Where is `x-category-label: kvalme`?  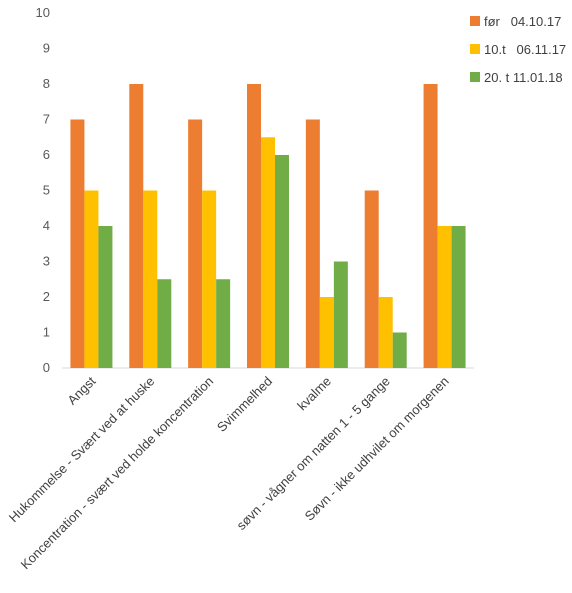 x-category-label: kvalme is located at coordinates (314, 394).